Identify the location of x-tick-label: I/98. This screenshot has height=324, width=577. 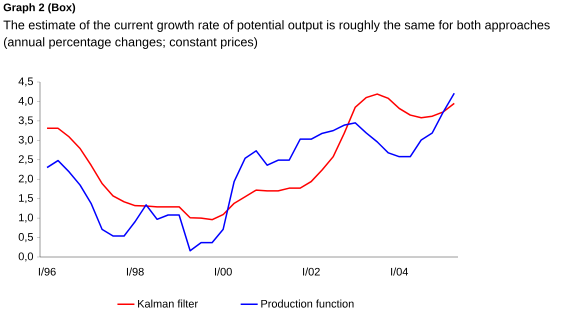
(135, 272).